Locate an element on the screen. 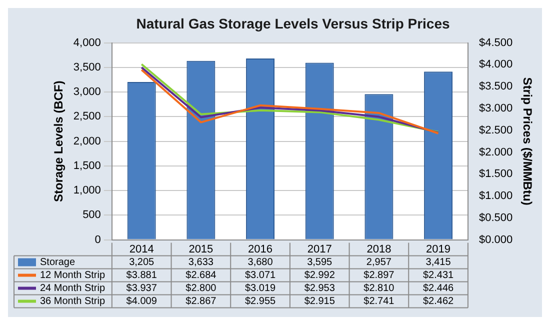  y-tick-label: 3,500 is located at coordinates (87, 67).